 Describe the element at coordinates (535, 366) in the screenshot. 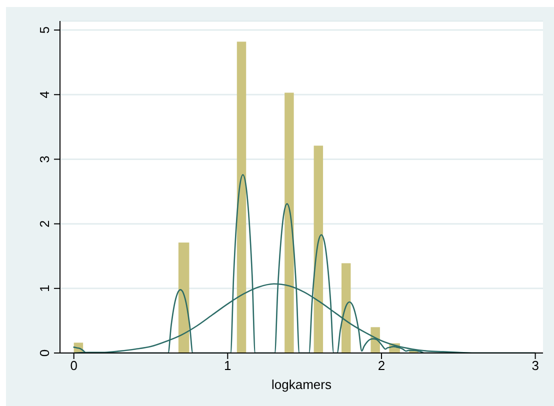

I see `x-tick-label: 3` at that location.